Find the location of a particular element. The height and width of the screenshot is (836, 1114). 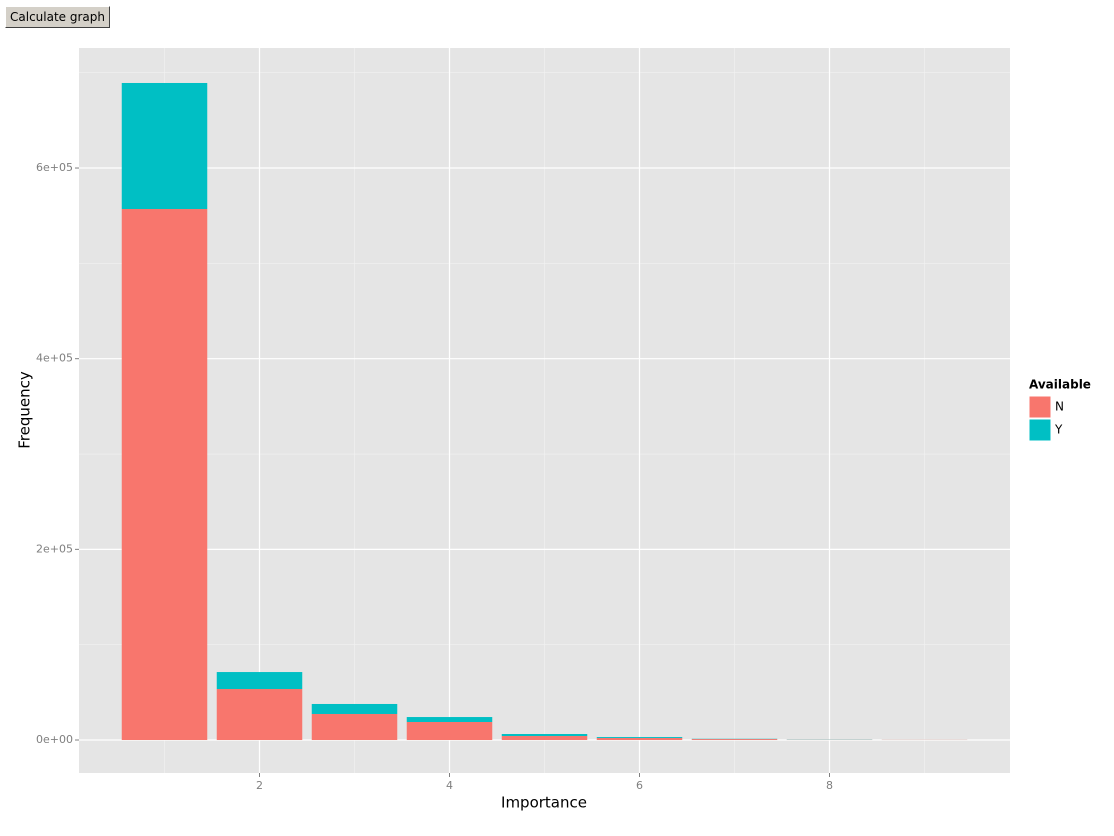

legend-label: N is located at coordinates (1059, 407).